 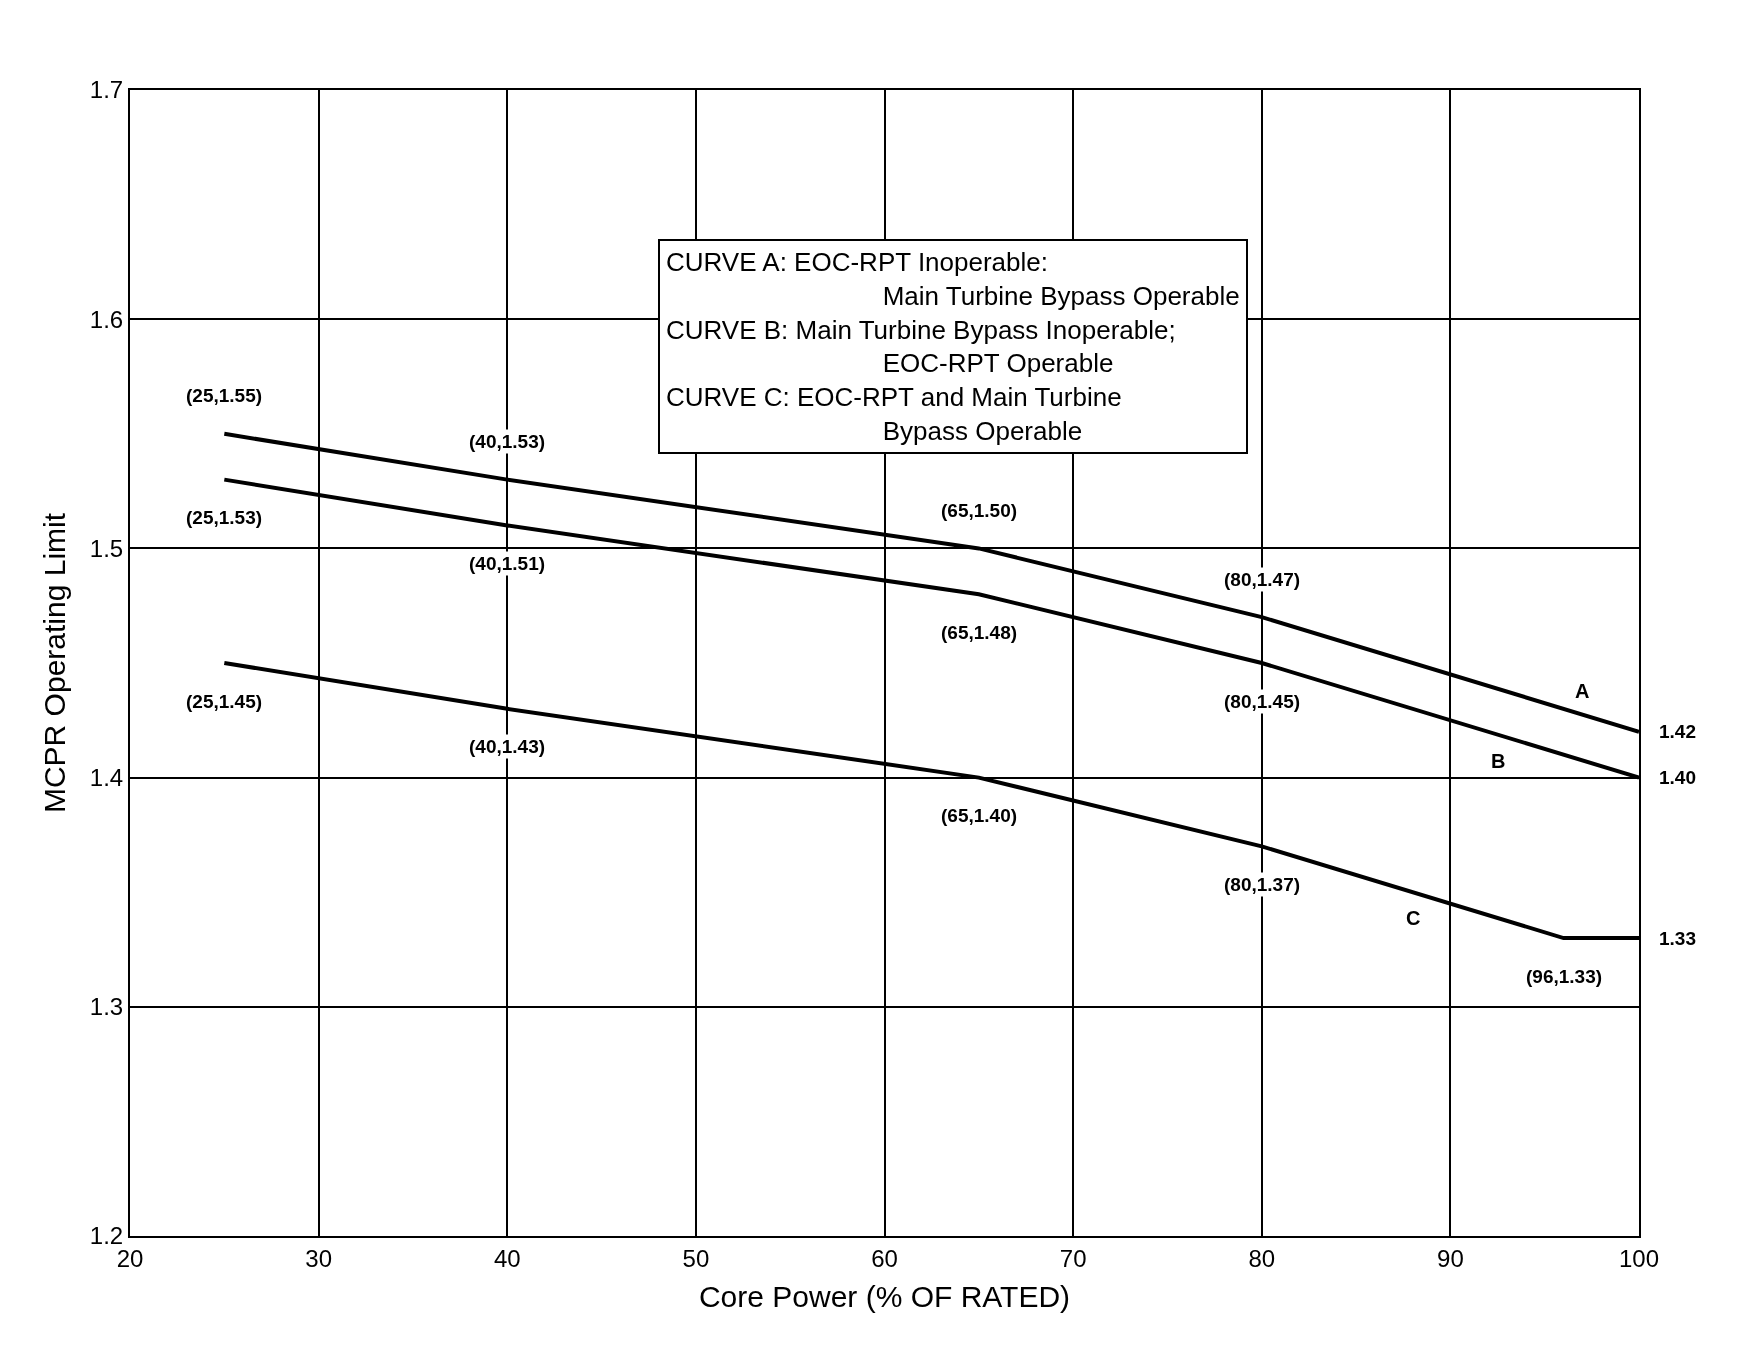 I want to click on annotation: (25,1.53), so click(x=224, y=517).